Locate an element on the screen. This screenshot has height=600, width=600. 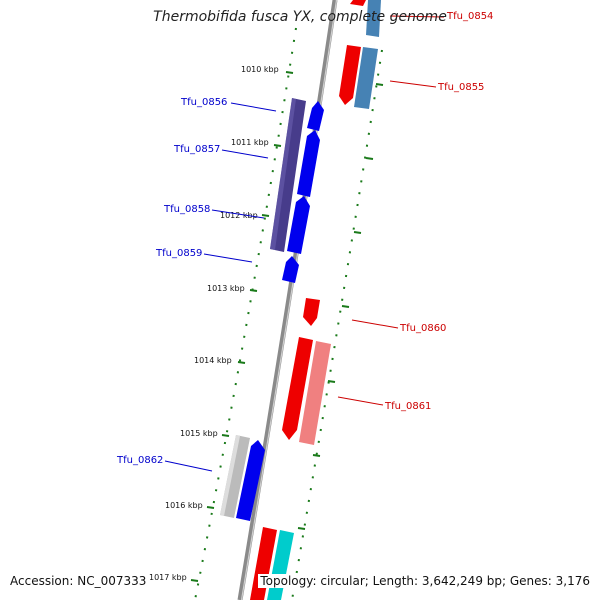
gene-label: Tfu_0857 is located at coordinates (196, 149).